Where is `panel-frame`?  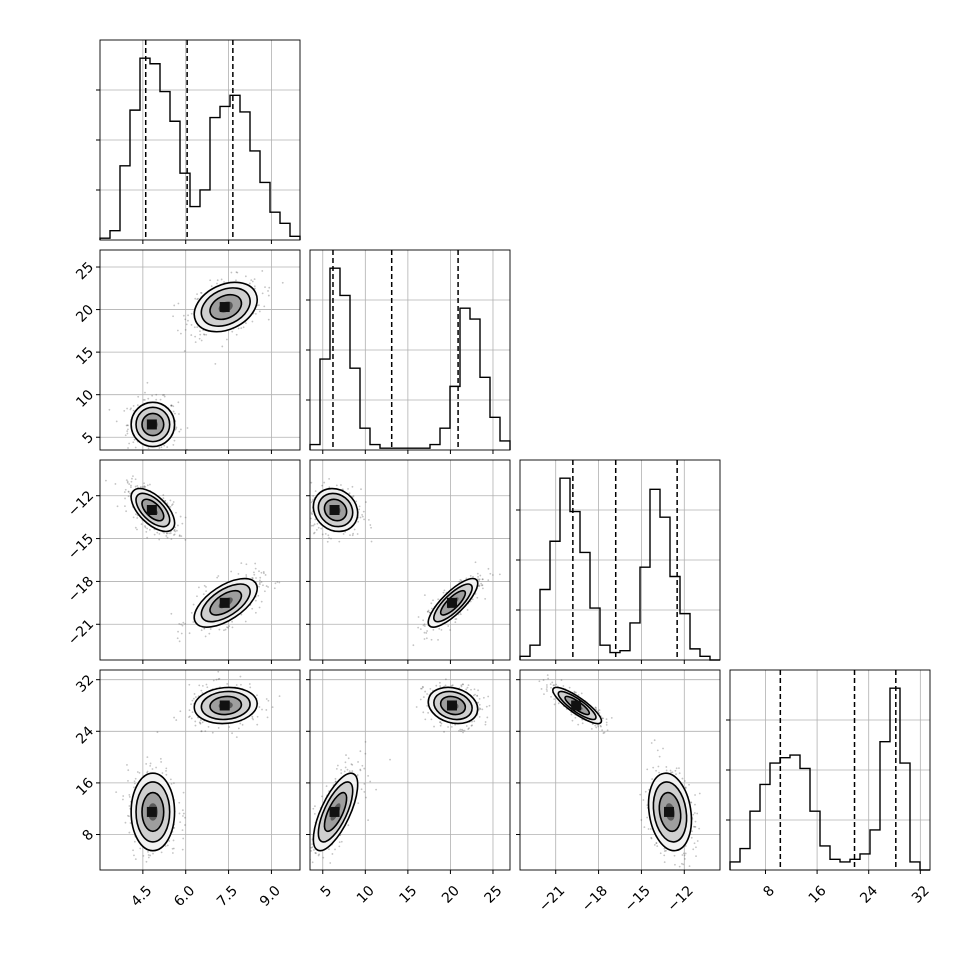 panel-frame is located at coordinates (200, 560).